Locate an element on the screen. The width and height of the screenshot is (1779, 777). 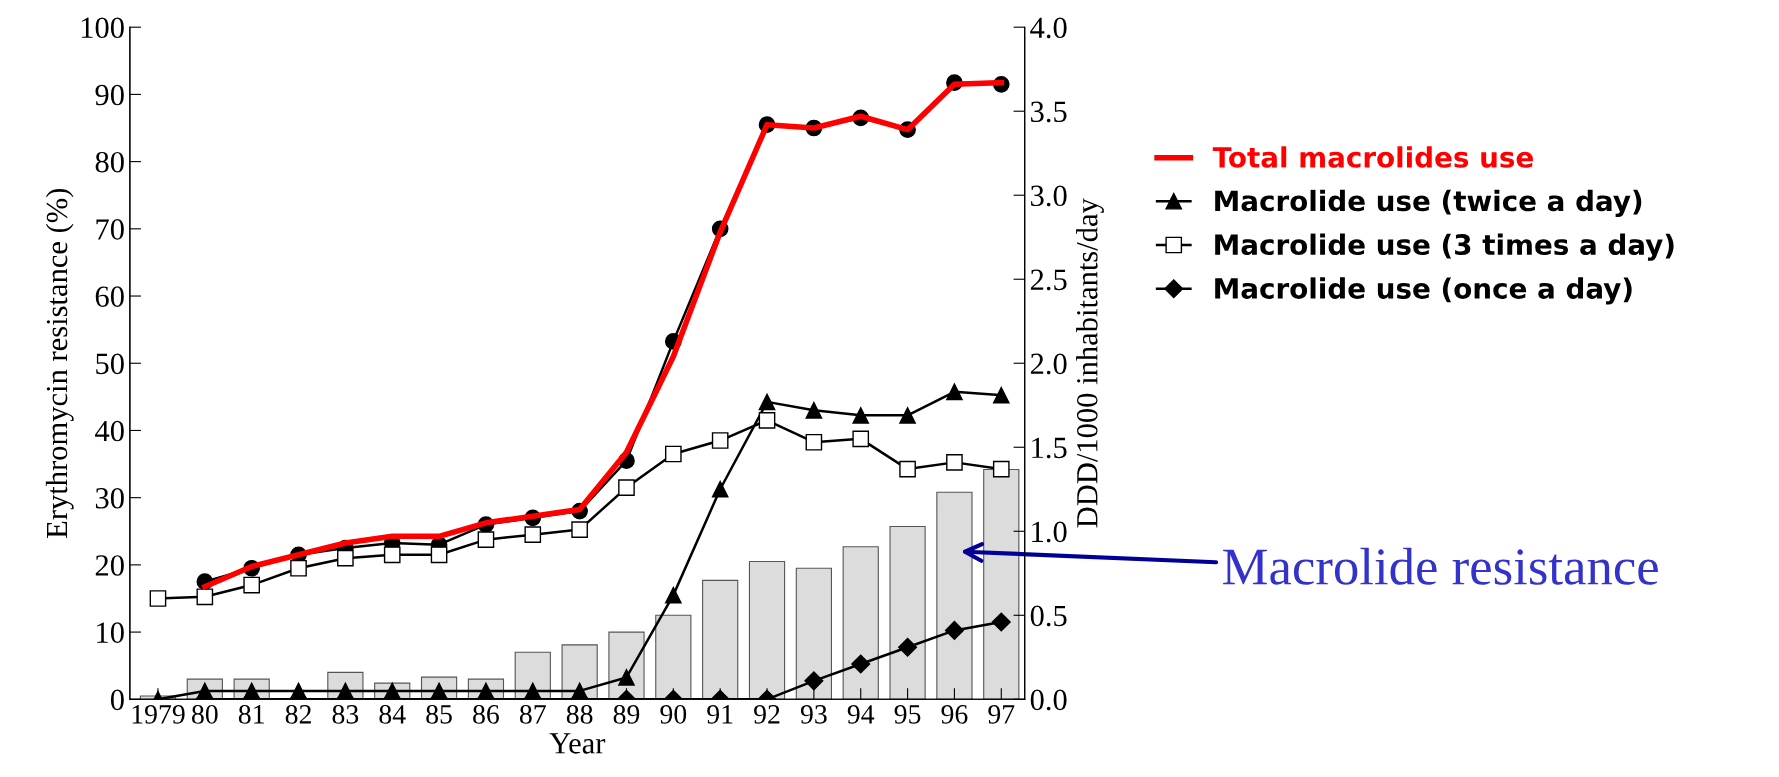
y-tick-label: 10 is located at coordinates (110, 632).